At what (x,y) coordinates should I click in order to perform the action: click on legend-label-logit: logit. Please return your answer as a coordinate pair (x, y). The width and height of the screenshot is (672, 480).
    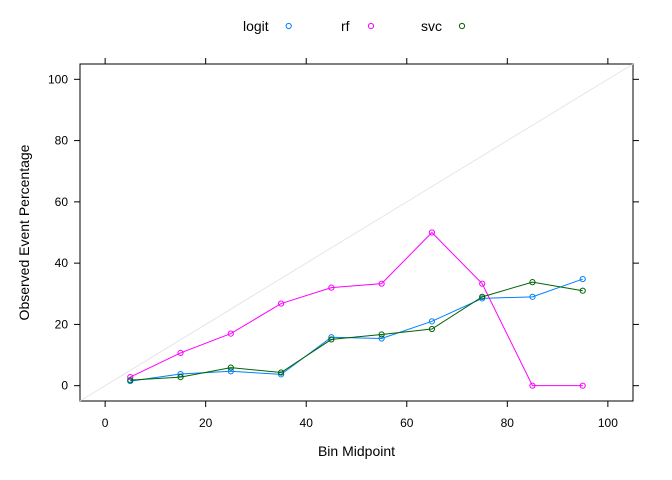
    Looking at the image, I should click on (256, 26).